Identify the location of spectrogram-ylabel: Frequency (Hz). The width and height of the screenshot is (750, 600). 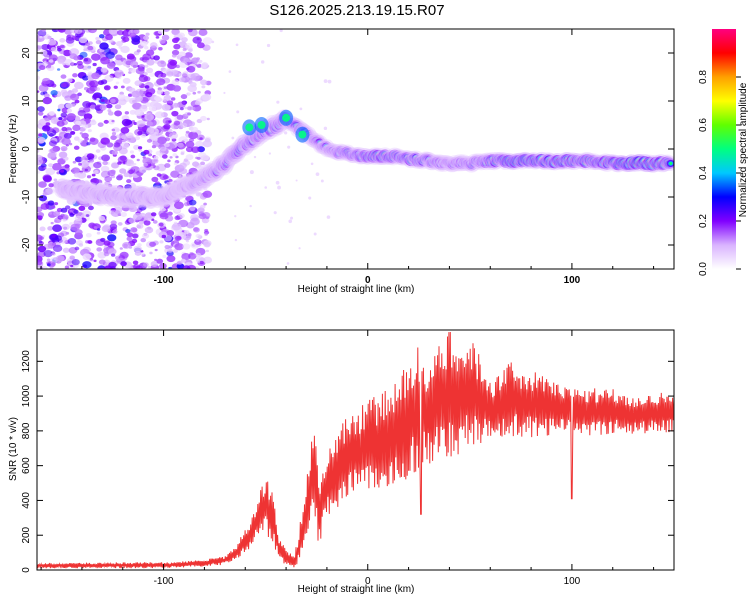
(13, 149).